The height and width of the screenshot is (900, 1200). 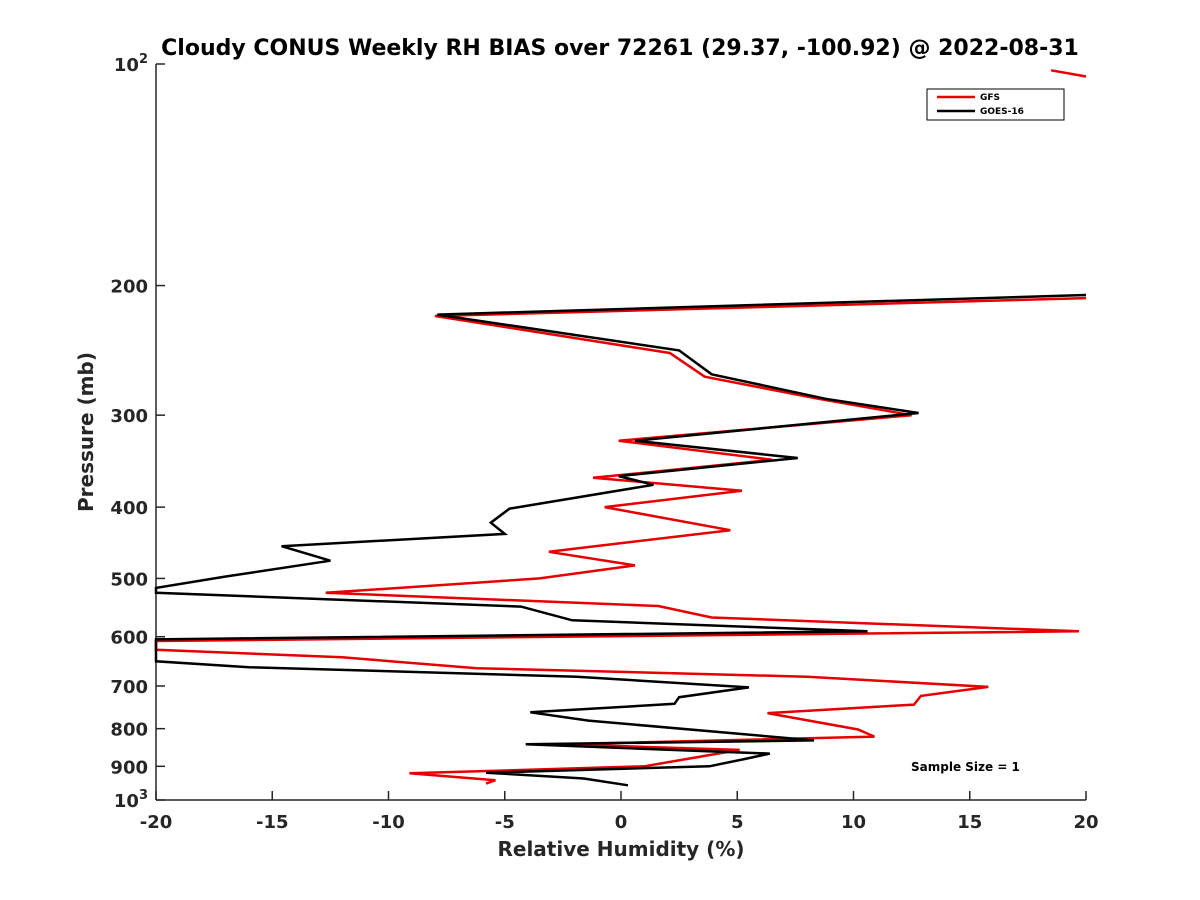 I want to click on x-axis-ticks: -20 -15 -10 -5 0 5 10 15 20, so click(x=619, y=812).